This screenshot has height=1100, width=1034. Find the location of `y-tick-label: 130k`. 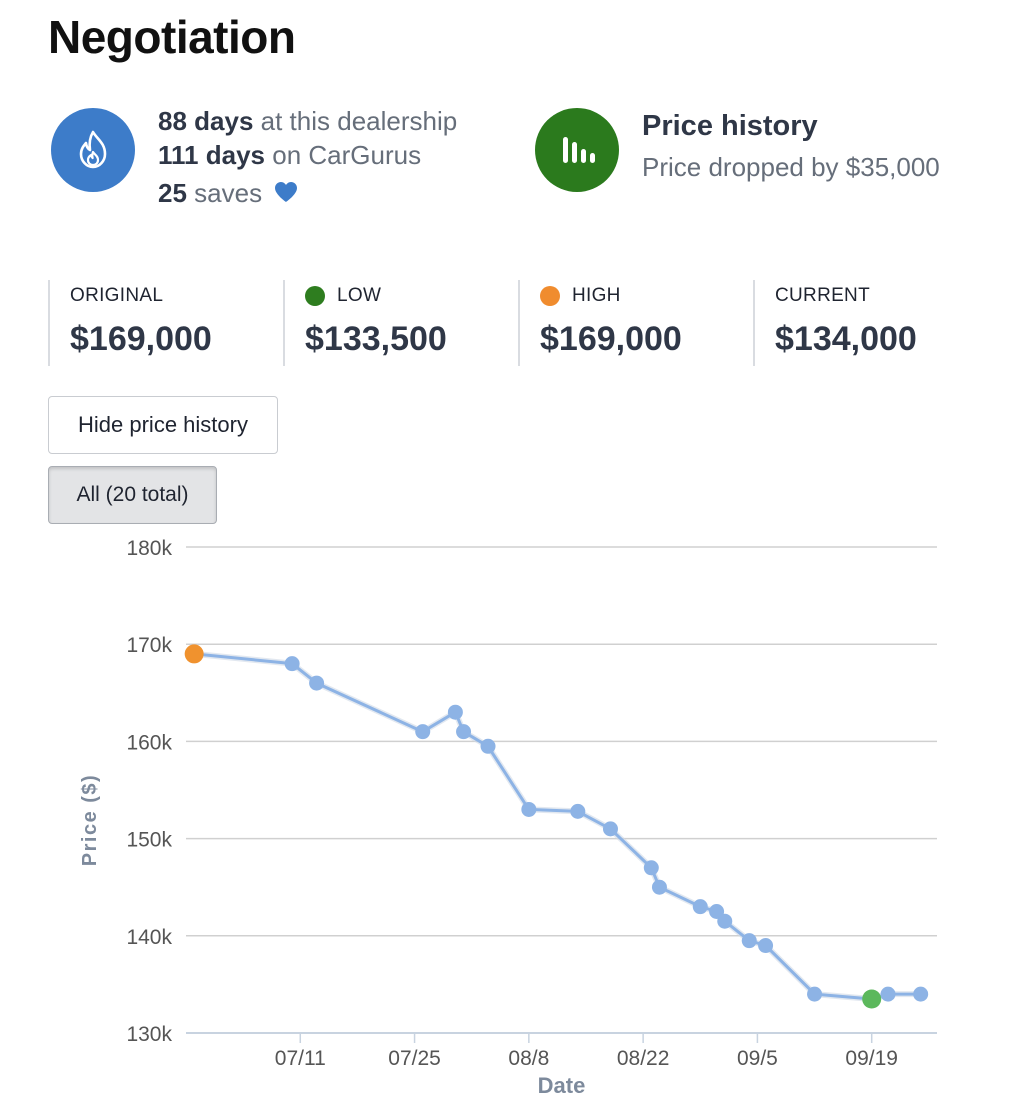

y-tick-label: 130k is located at coordinates (149, 1034).